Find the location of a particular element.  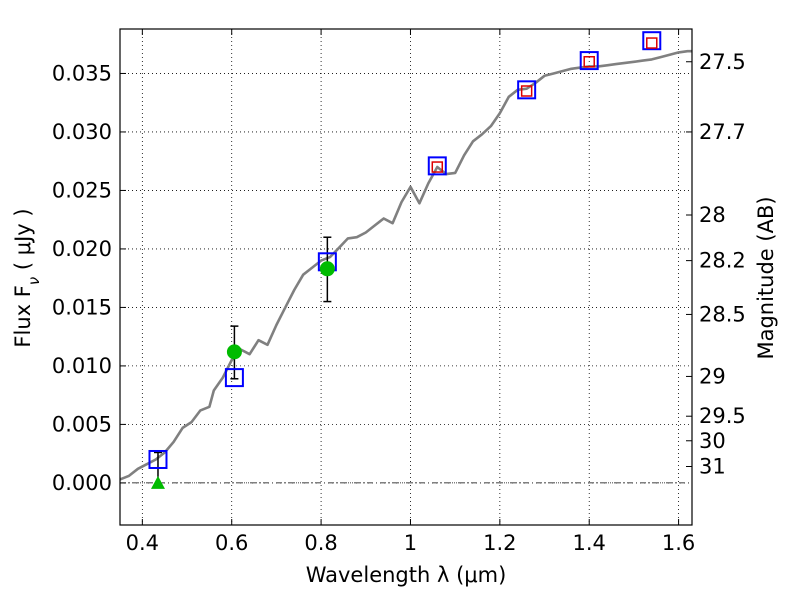

x-tick-label: 0.4 is located at coordinates (142, 543).